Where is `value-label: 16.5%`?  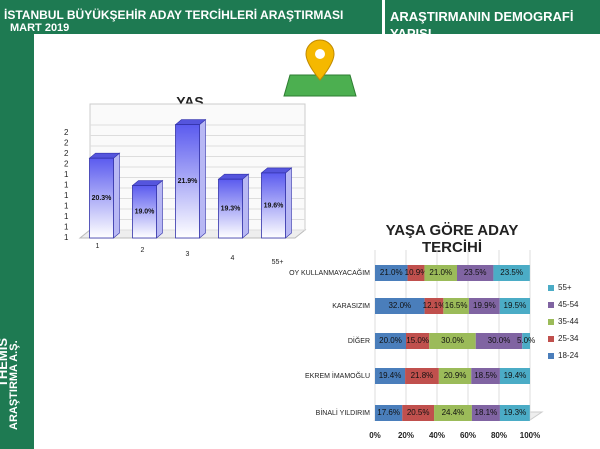 value-label: 16.5% is located at coordinates (456, 305).